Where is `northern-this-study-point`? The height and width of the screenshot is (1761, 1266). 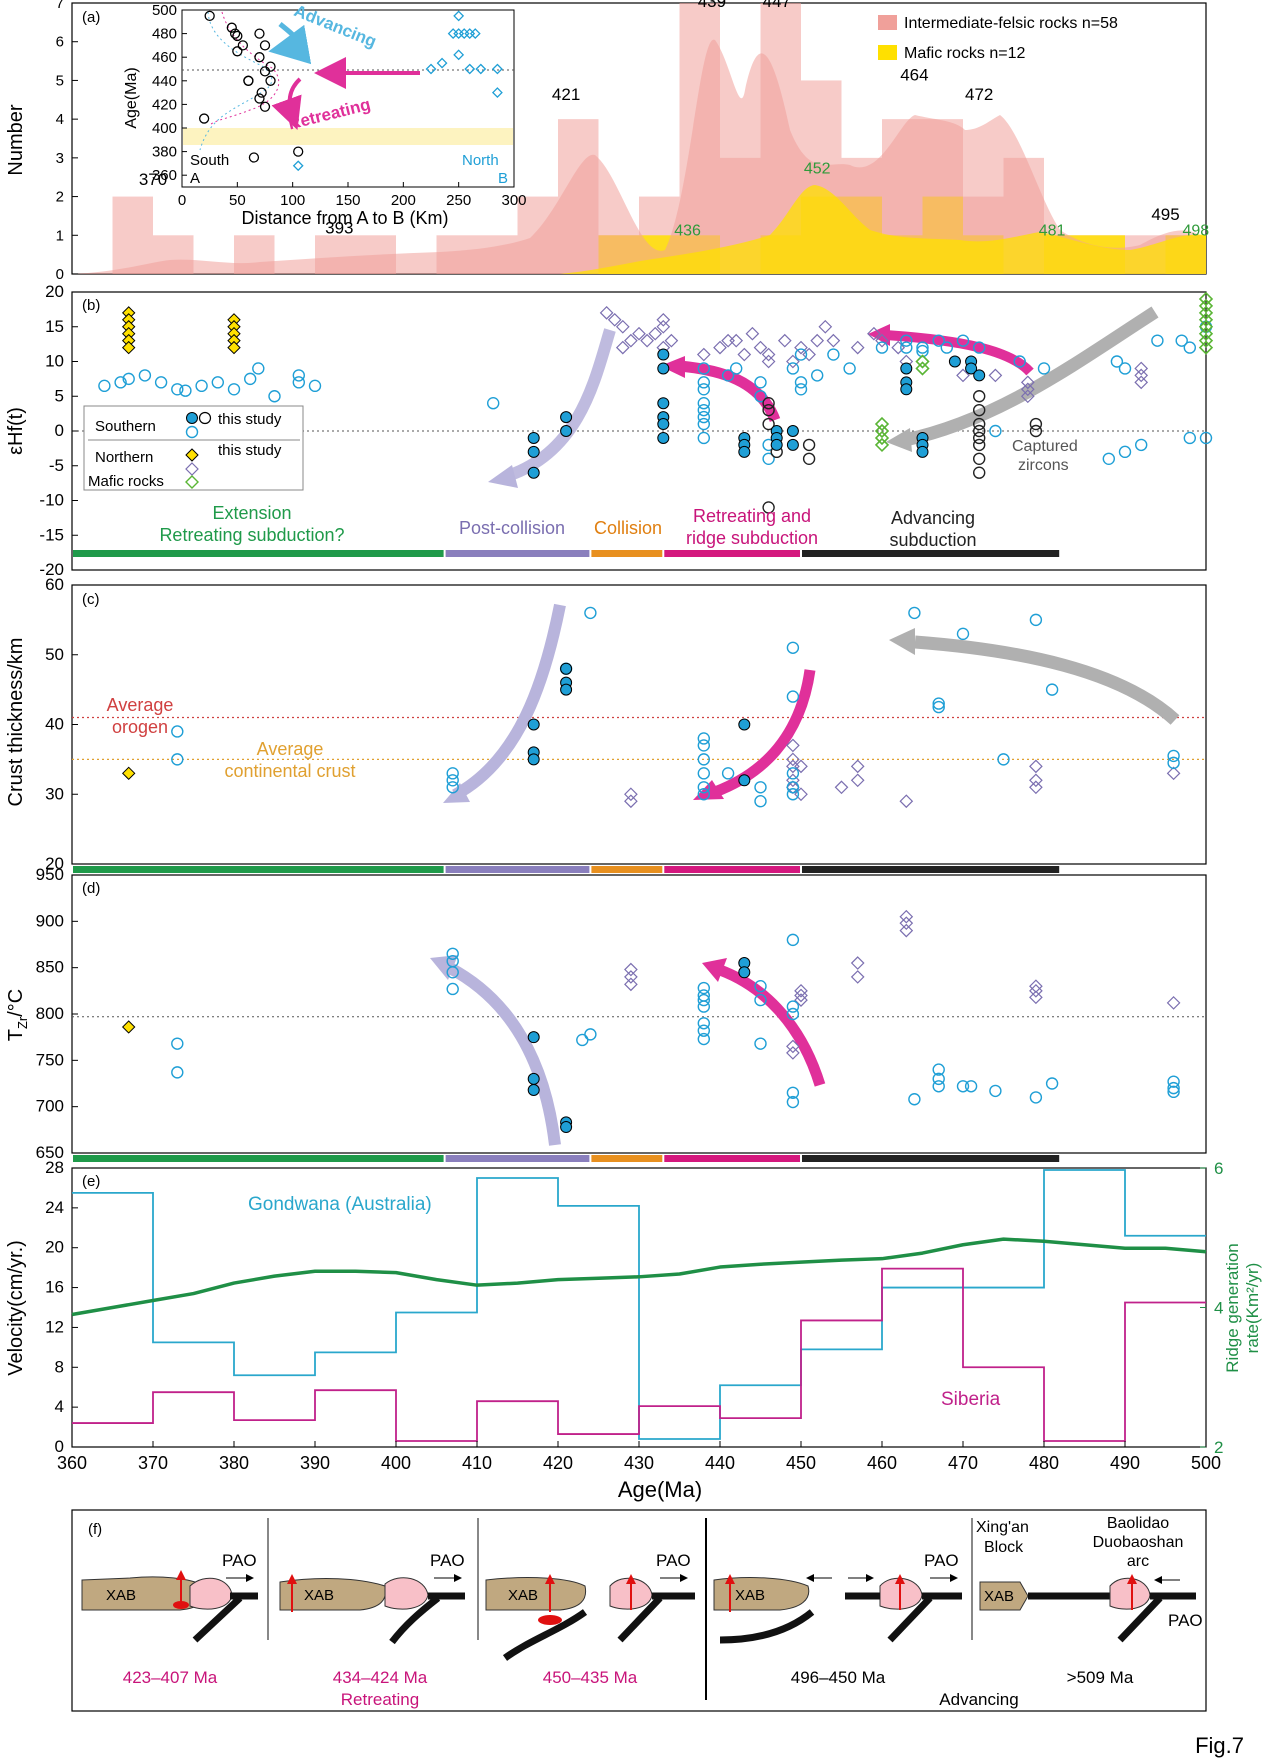
northern-this-study-point is located at coordinates (234, 347).